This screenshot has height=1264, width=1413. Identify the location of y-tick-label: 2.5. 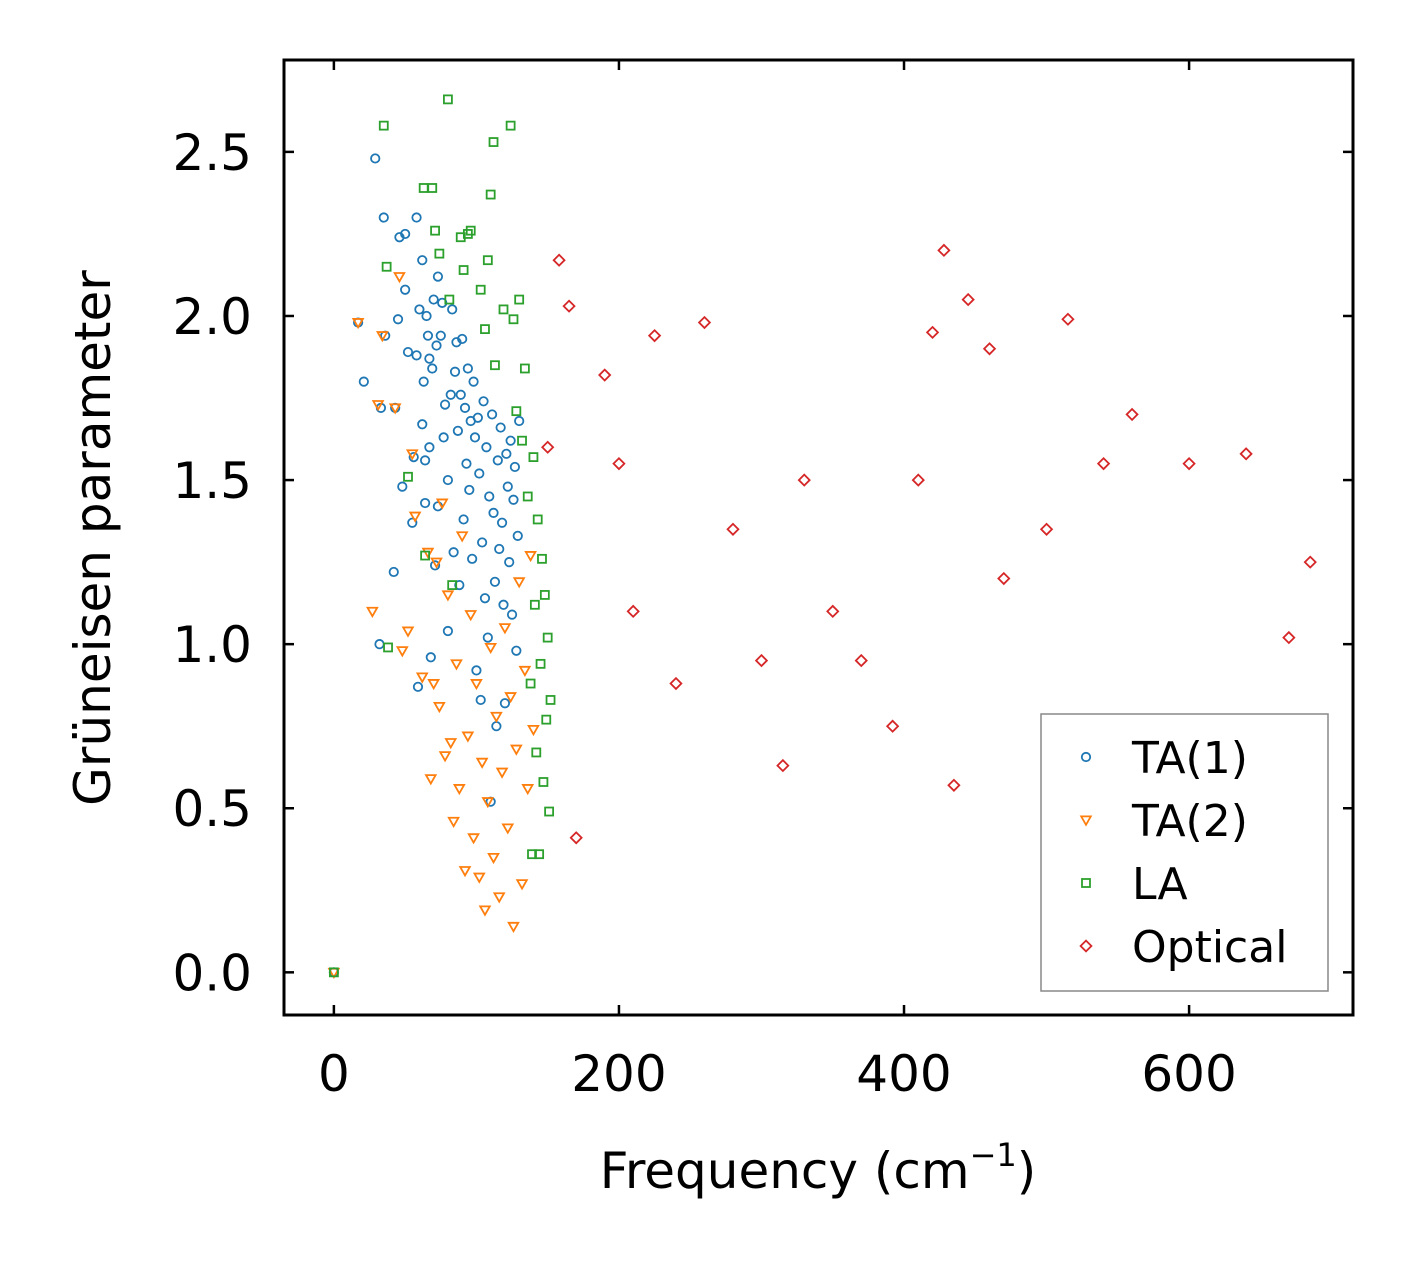
(212, 153).